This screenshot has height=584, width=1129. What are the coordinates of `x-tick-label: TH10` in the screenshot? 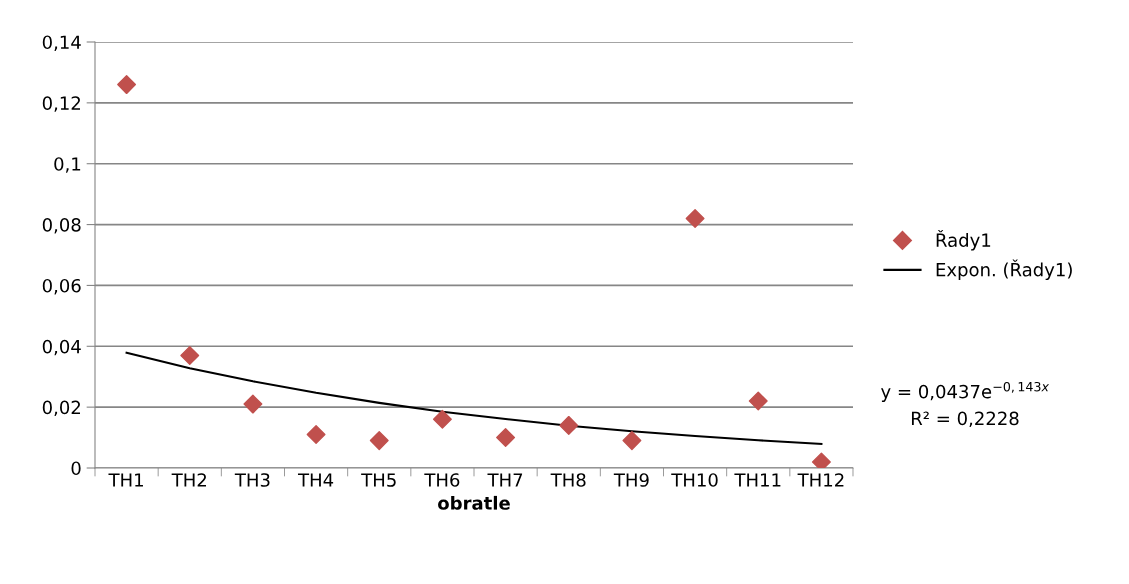 It's located at (694, 480).